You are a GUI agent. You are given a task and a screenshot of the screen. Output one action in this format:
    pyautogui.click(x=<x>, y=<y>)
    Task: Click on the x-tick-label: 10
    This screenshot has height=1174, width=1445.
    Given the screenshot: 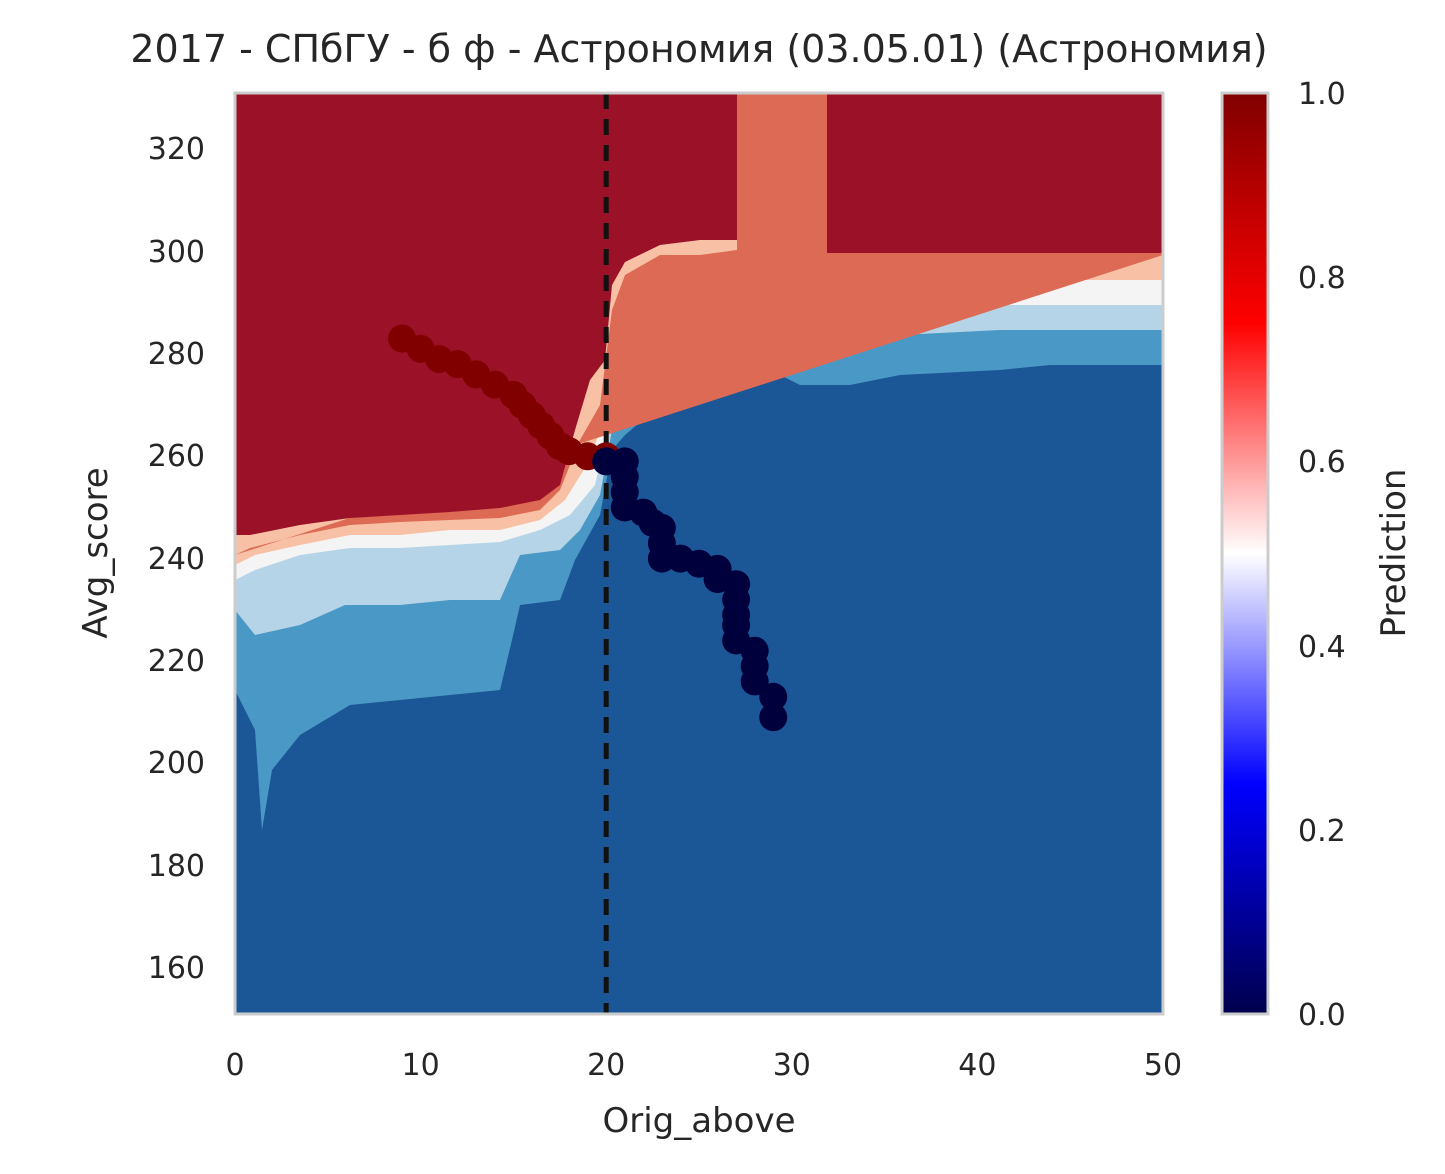 What is the action you would take?
    pyautogui.click(x=421, y=1065)
    